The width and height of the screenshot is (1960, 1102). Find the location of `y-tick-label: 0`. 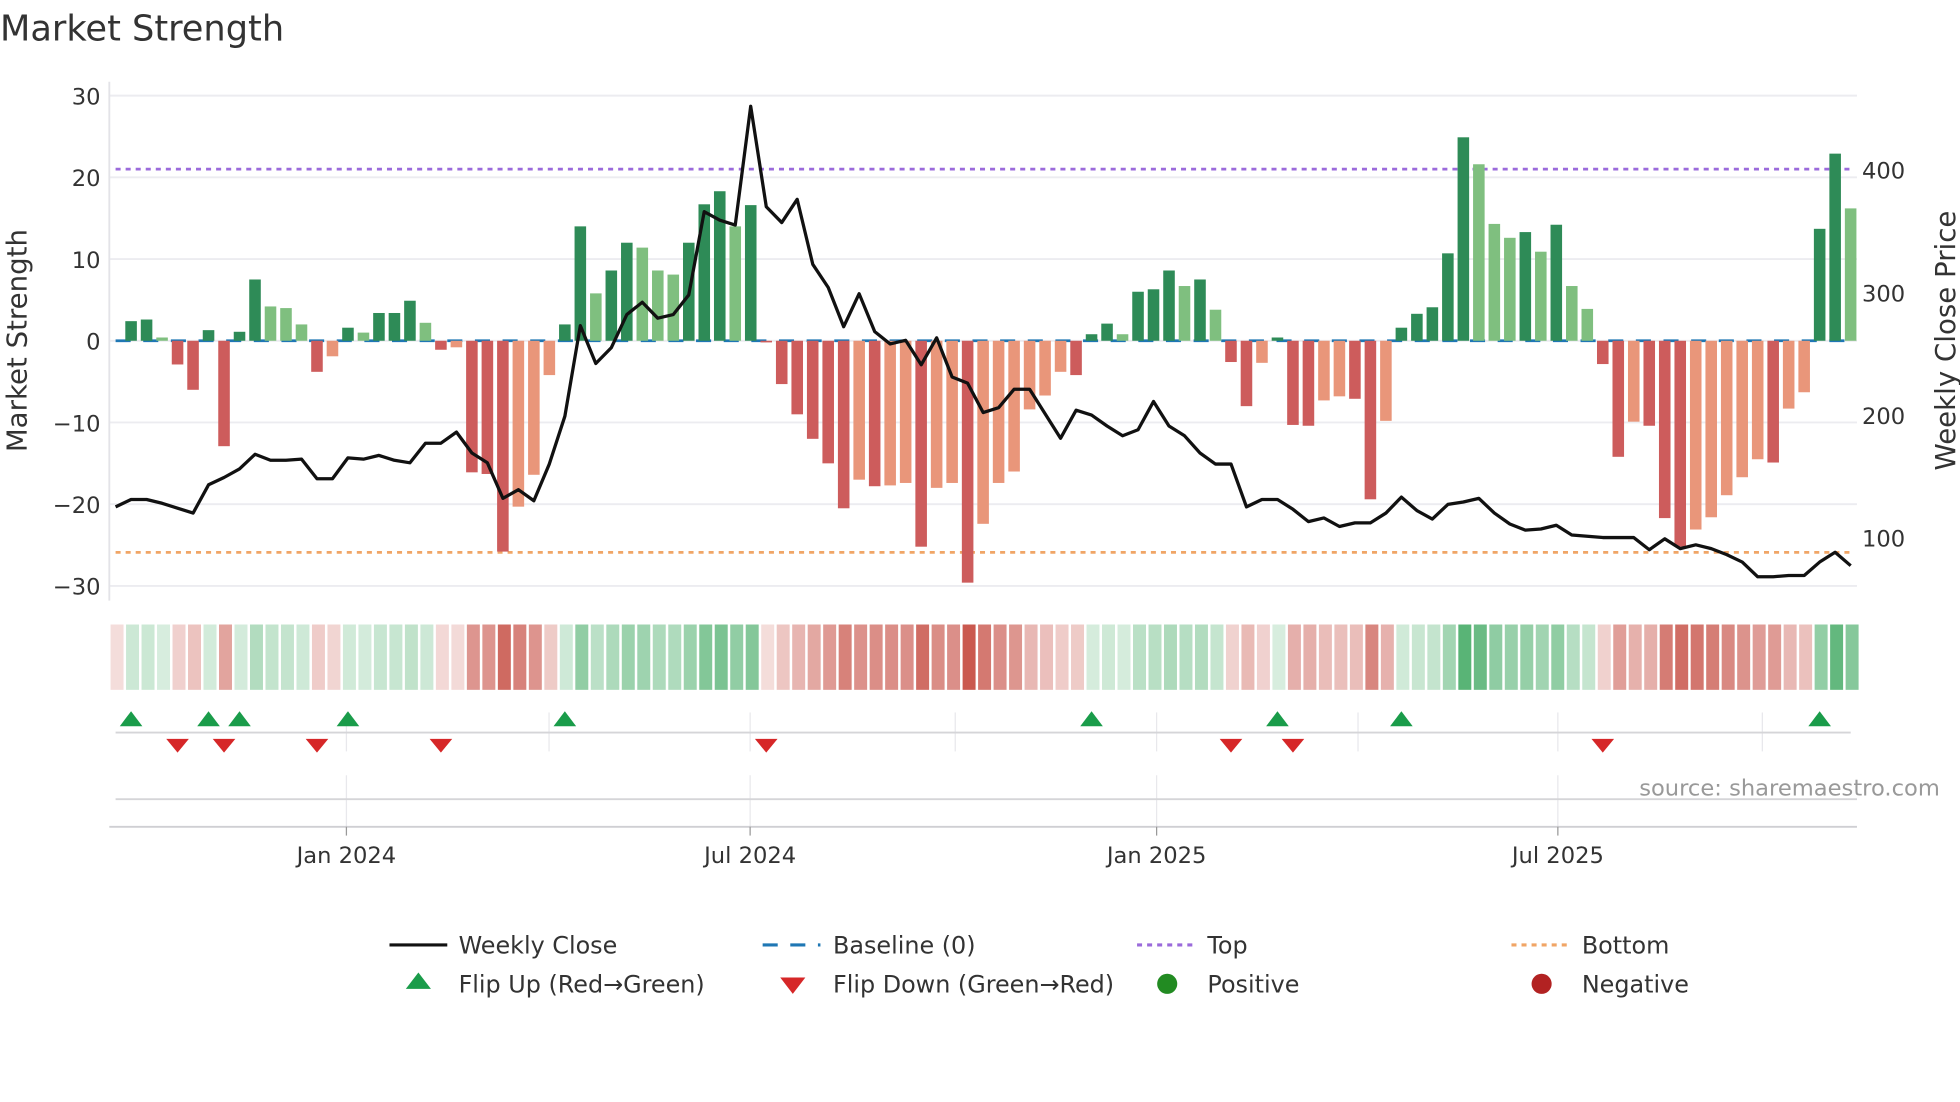

y-tick-label: 0 is located at coordinates (93, 343).